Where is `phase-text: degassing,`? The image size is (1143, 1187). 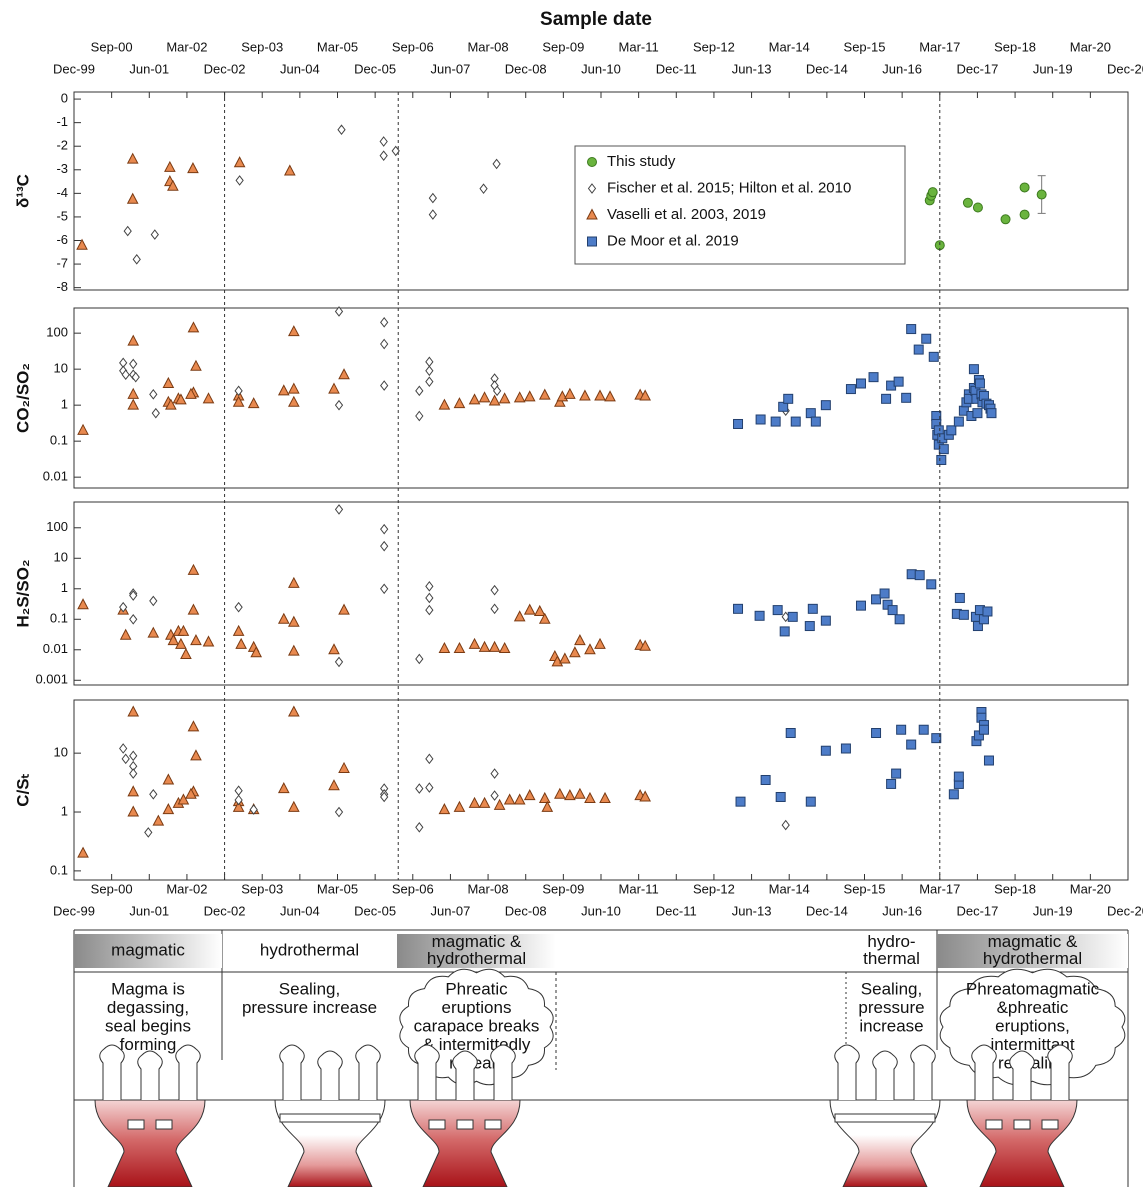 phase-text: degassing, is located at coordinates (148, 1007).